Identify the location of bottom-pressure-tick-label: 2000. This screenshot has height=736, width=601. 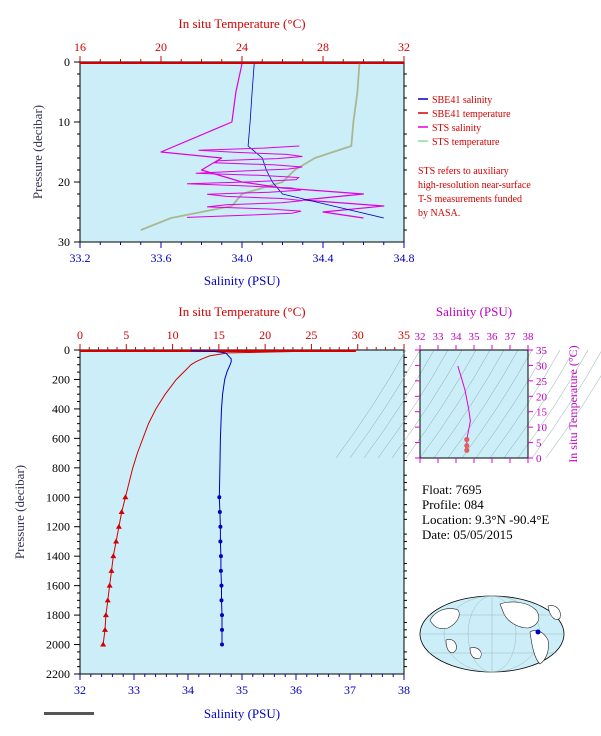
(58, 645).